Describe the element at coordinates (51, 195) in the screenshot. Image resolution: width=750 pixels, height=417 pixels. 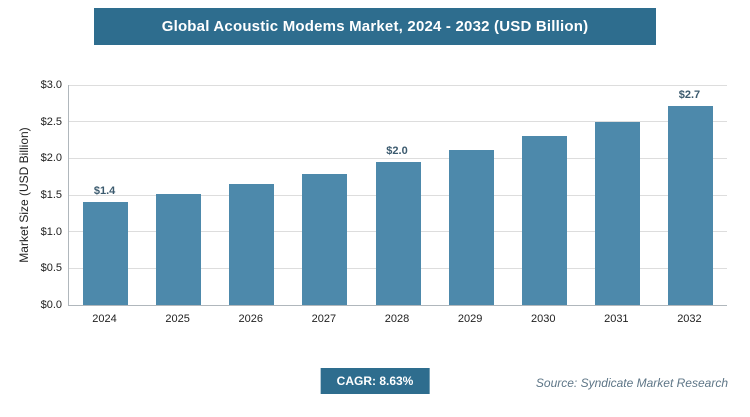
I see `y-tick-label: $1.5` at that location.